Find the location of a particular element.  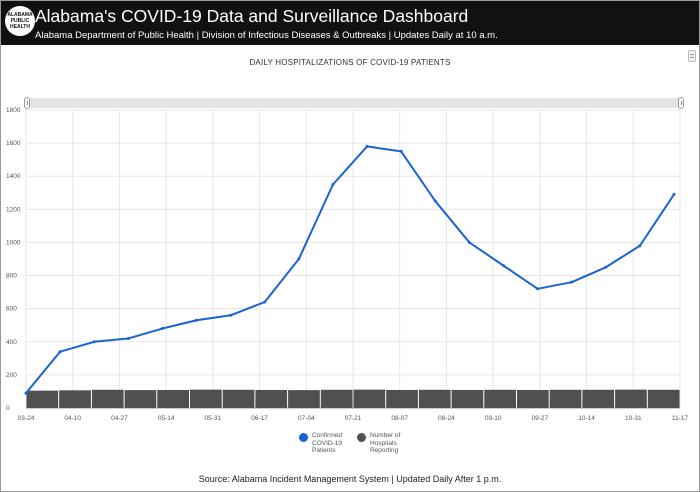

x-tick-label: 05-31 is located at coordinates (213, 418).